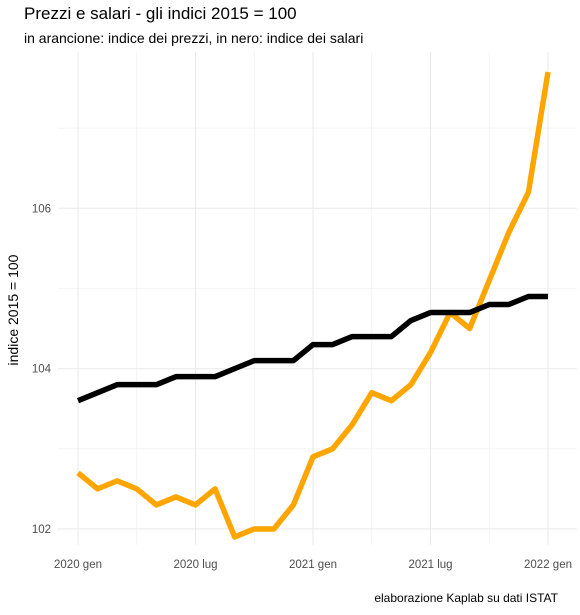  I want to click on y-tick-label: 106, so click(41, 209).